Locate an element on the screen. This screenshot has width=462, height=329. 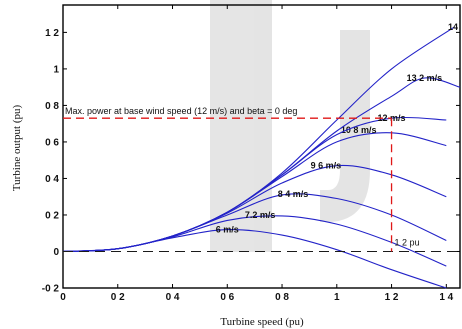
y-tick-label: 0 is located at coordinates (56, 252).